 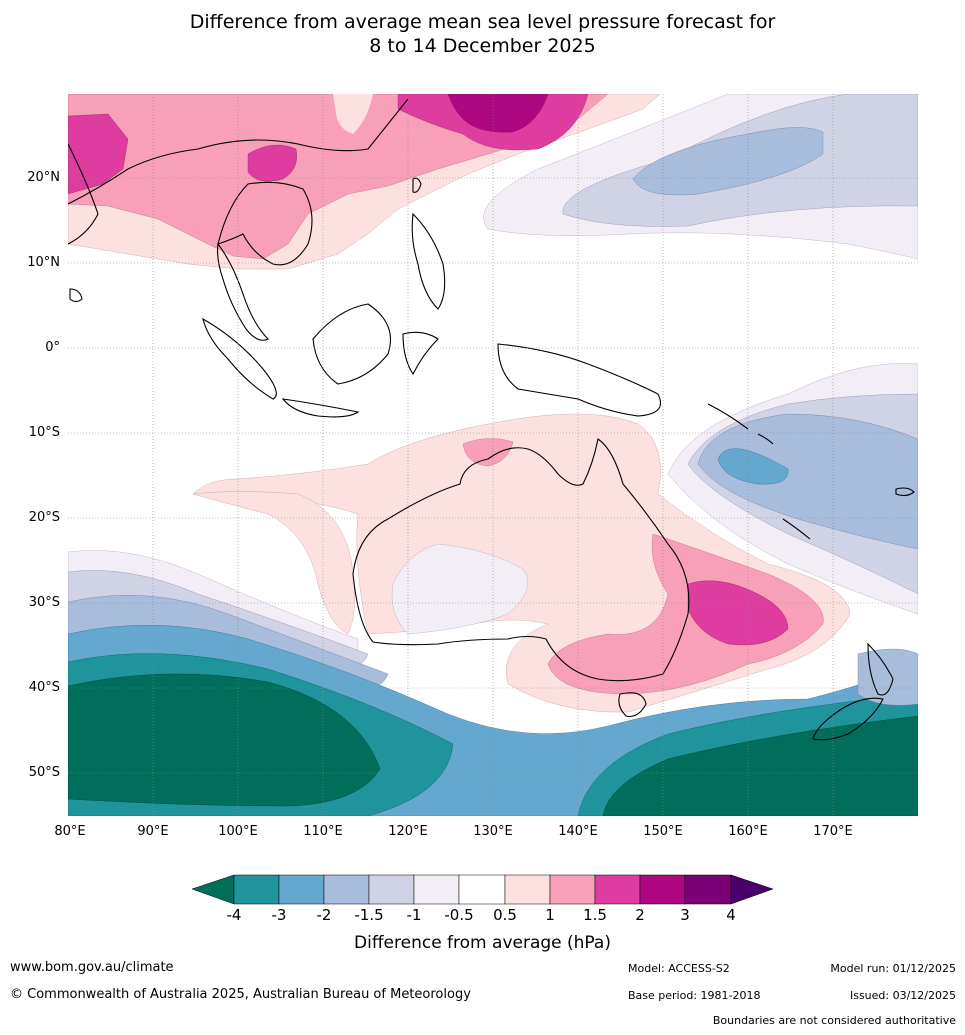 I want to click on lon-label-130e: 130°E, so click(x=493, y=831).